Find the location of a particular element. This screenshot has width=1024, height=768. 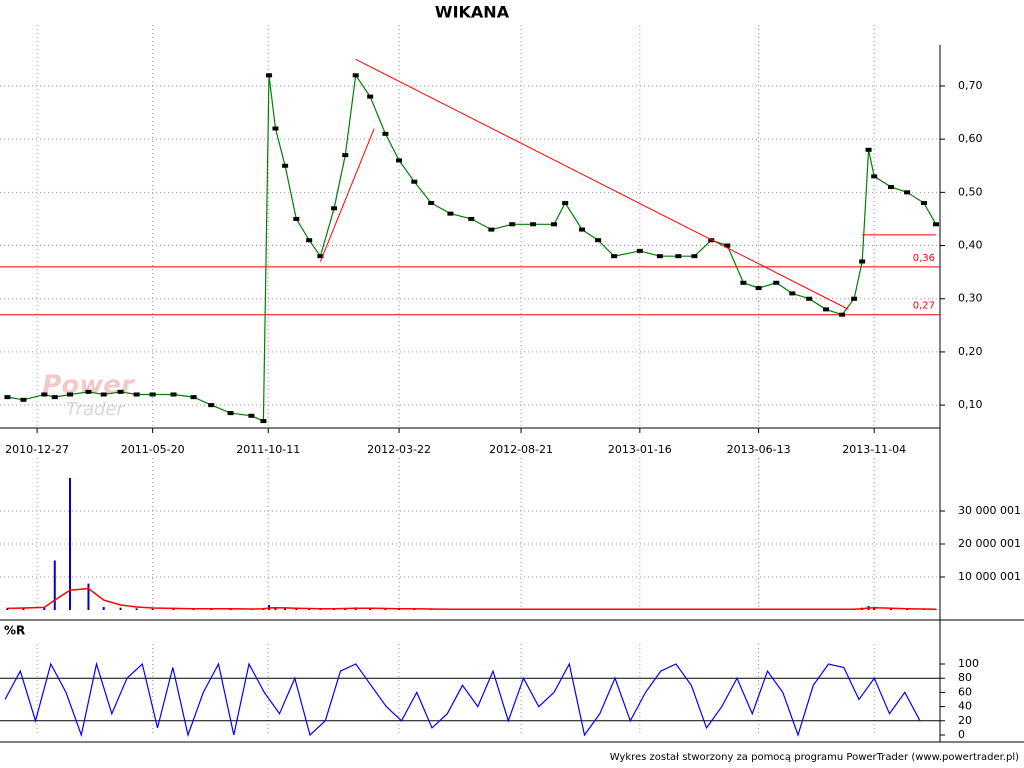

x-tick-label: 2013-01-16 is located at coordinates (640, 449).